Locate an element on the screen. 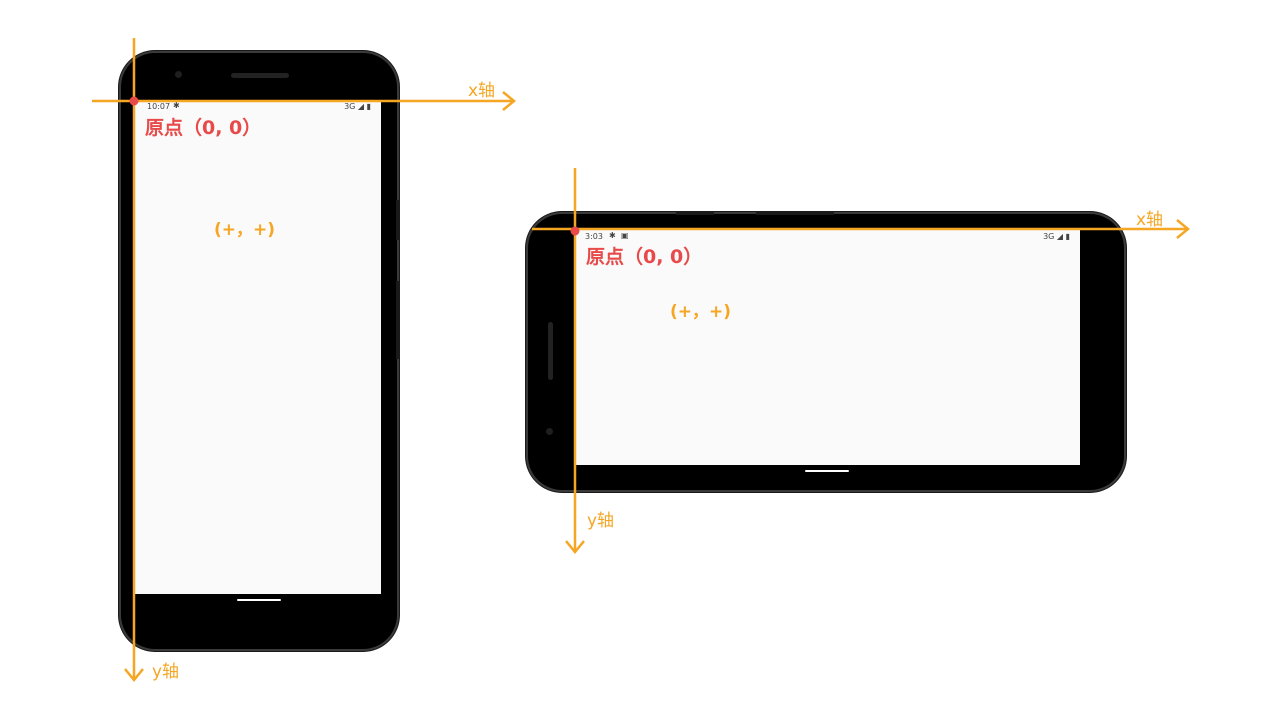 The width and height of the screenshot is (1280, 720). portrait-origin-dot is located at coordinates (134, 101).